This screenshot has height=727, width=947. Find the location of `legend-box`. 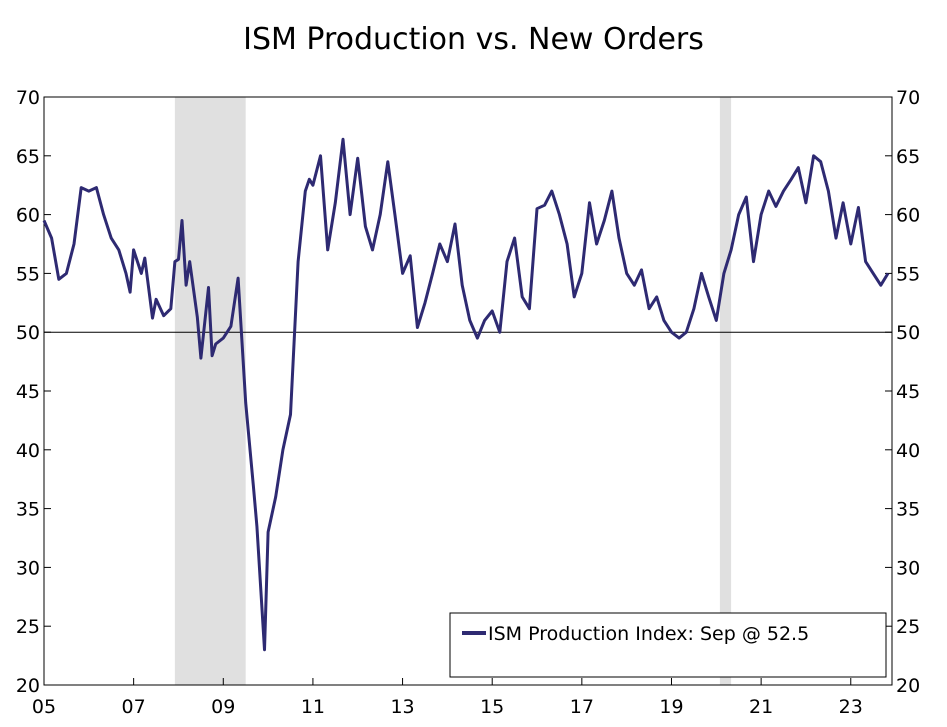

legend-box is located at coordinates (668, 645).